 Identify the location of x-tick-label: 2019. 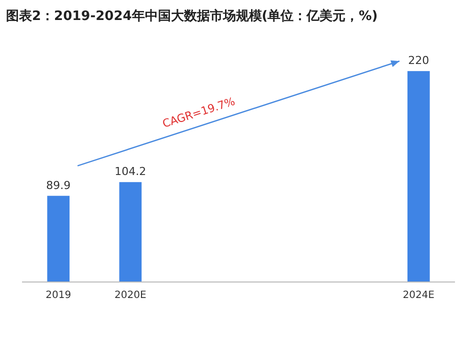
(59, 295).